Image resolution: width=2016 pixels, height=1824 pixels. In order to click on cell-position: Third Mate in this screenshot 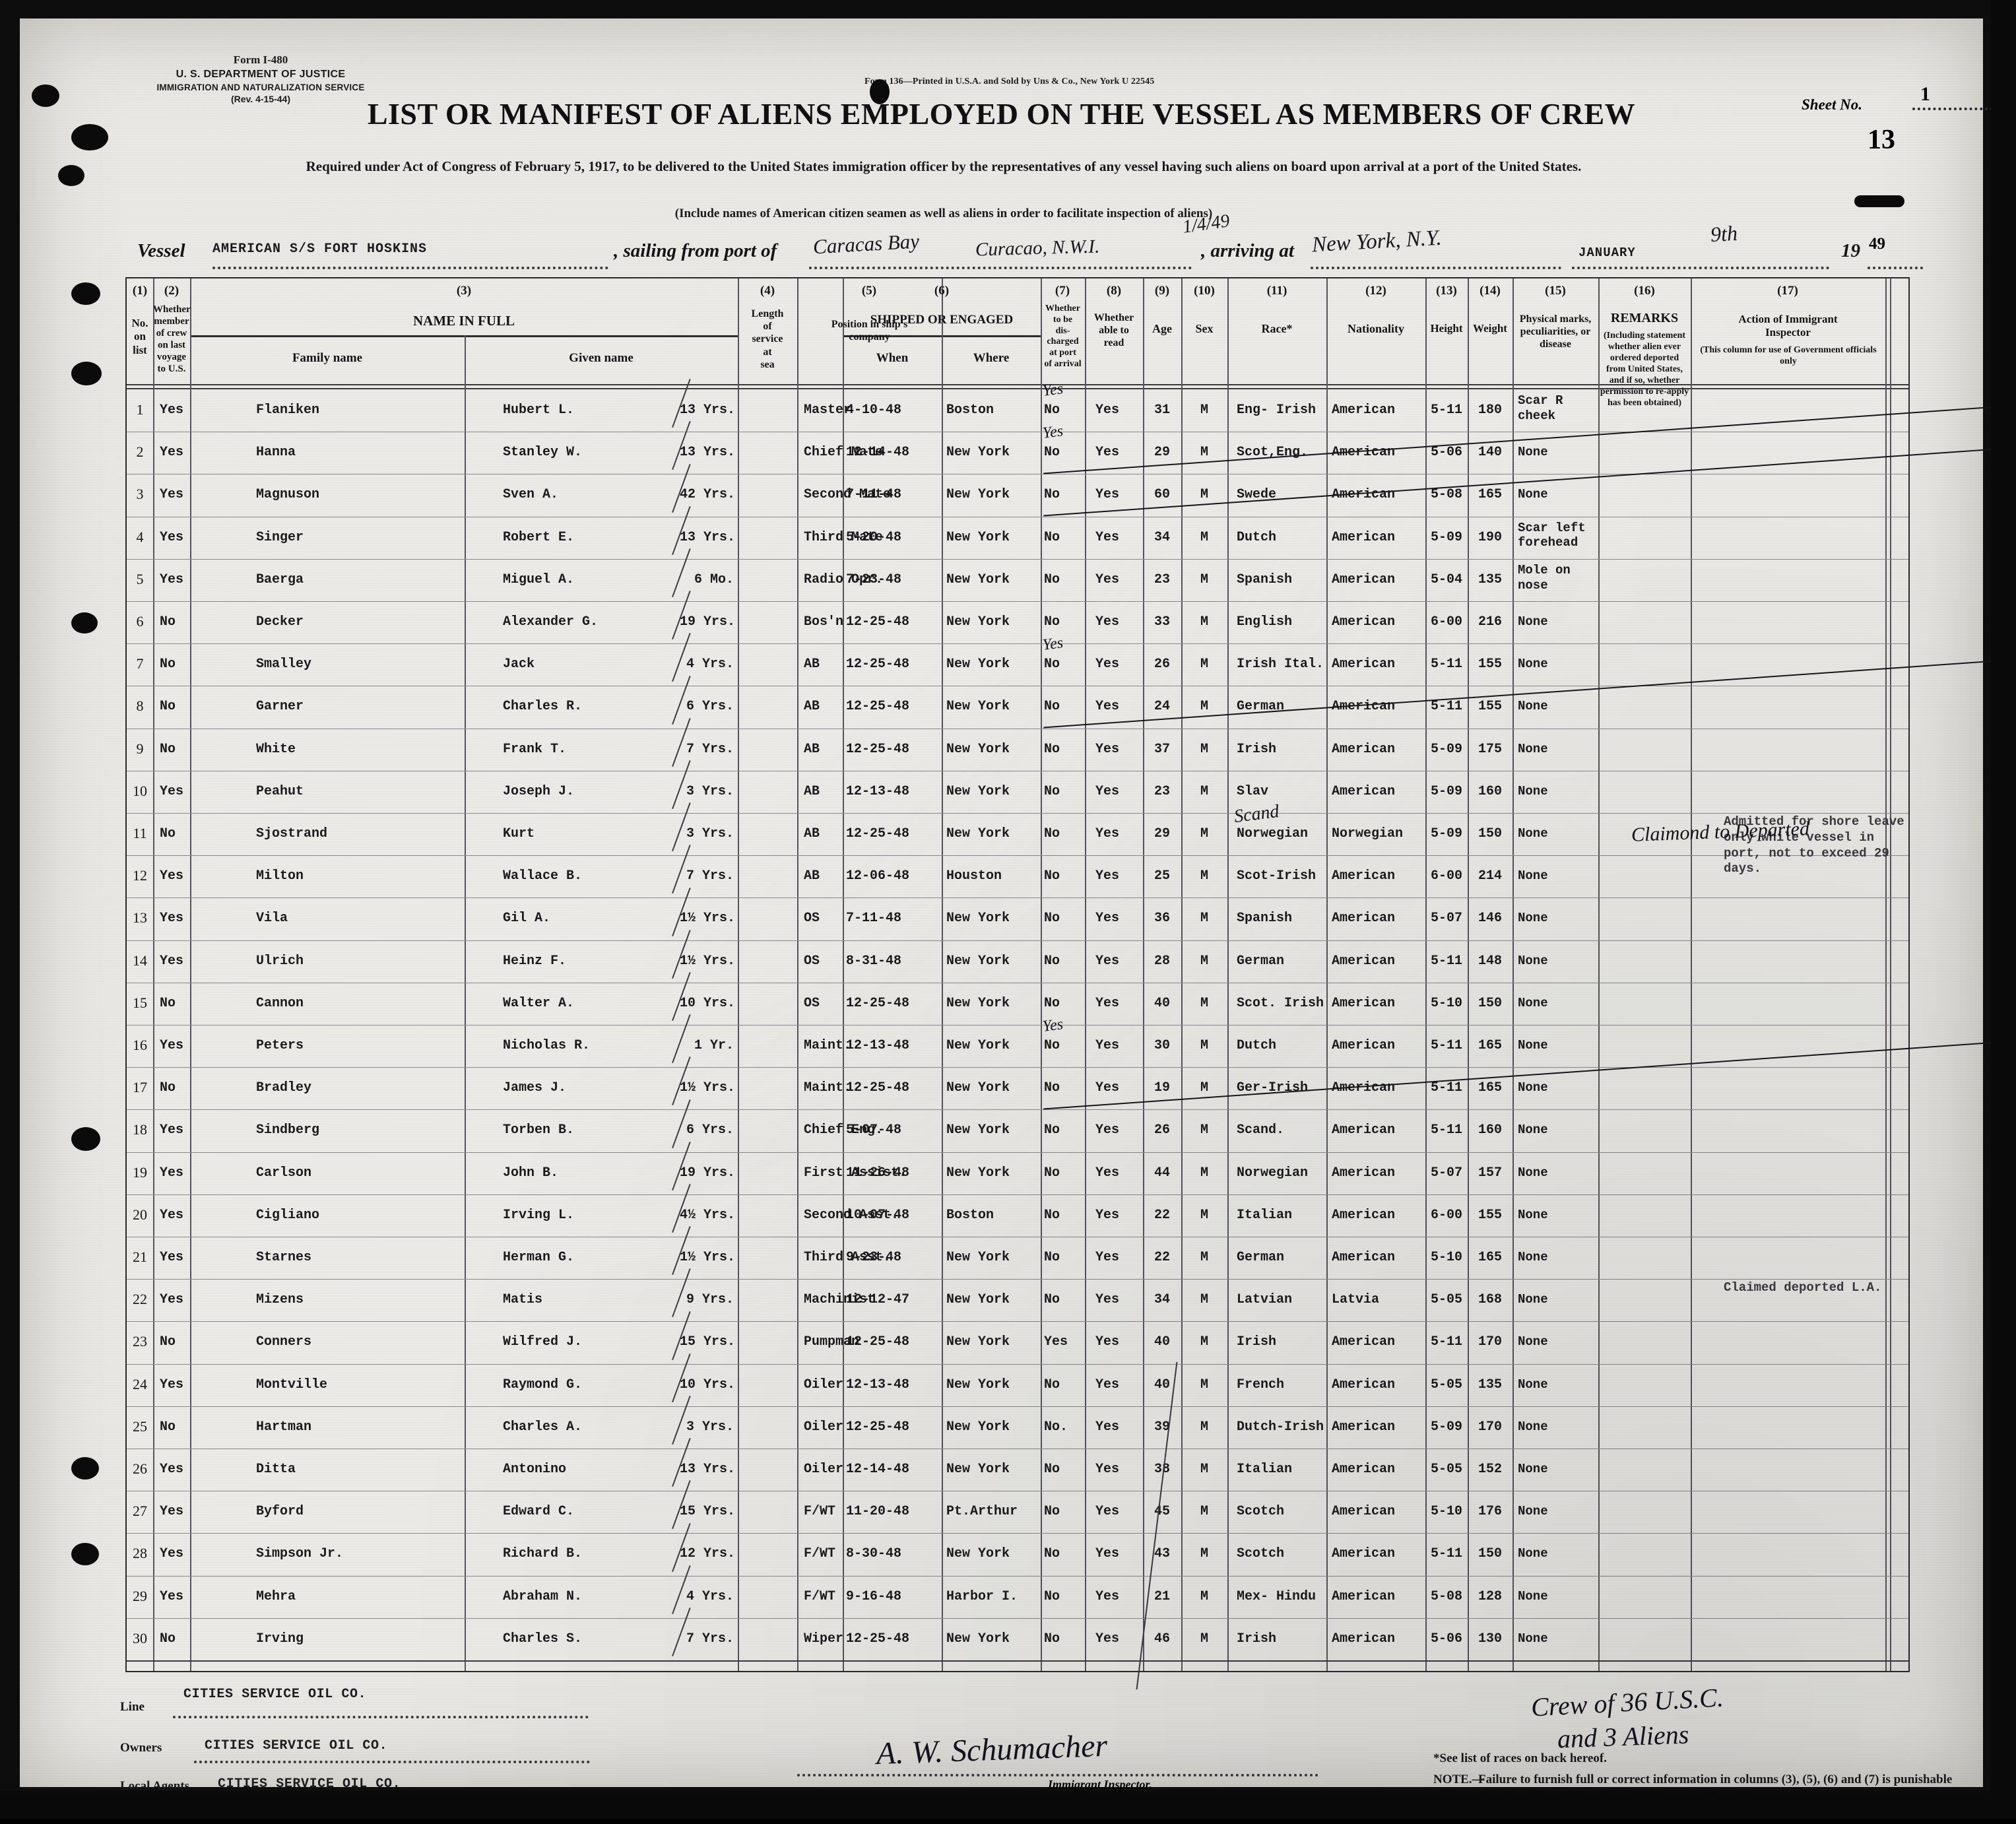, I will do `click(844, 537)`.